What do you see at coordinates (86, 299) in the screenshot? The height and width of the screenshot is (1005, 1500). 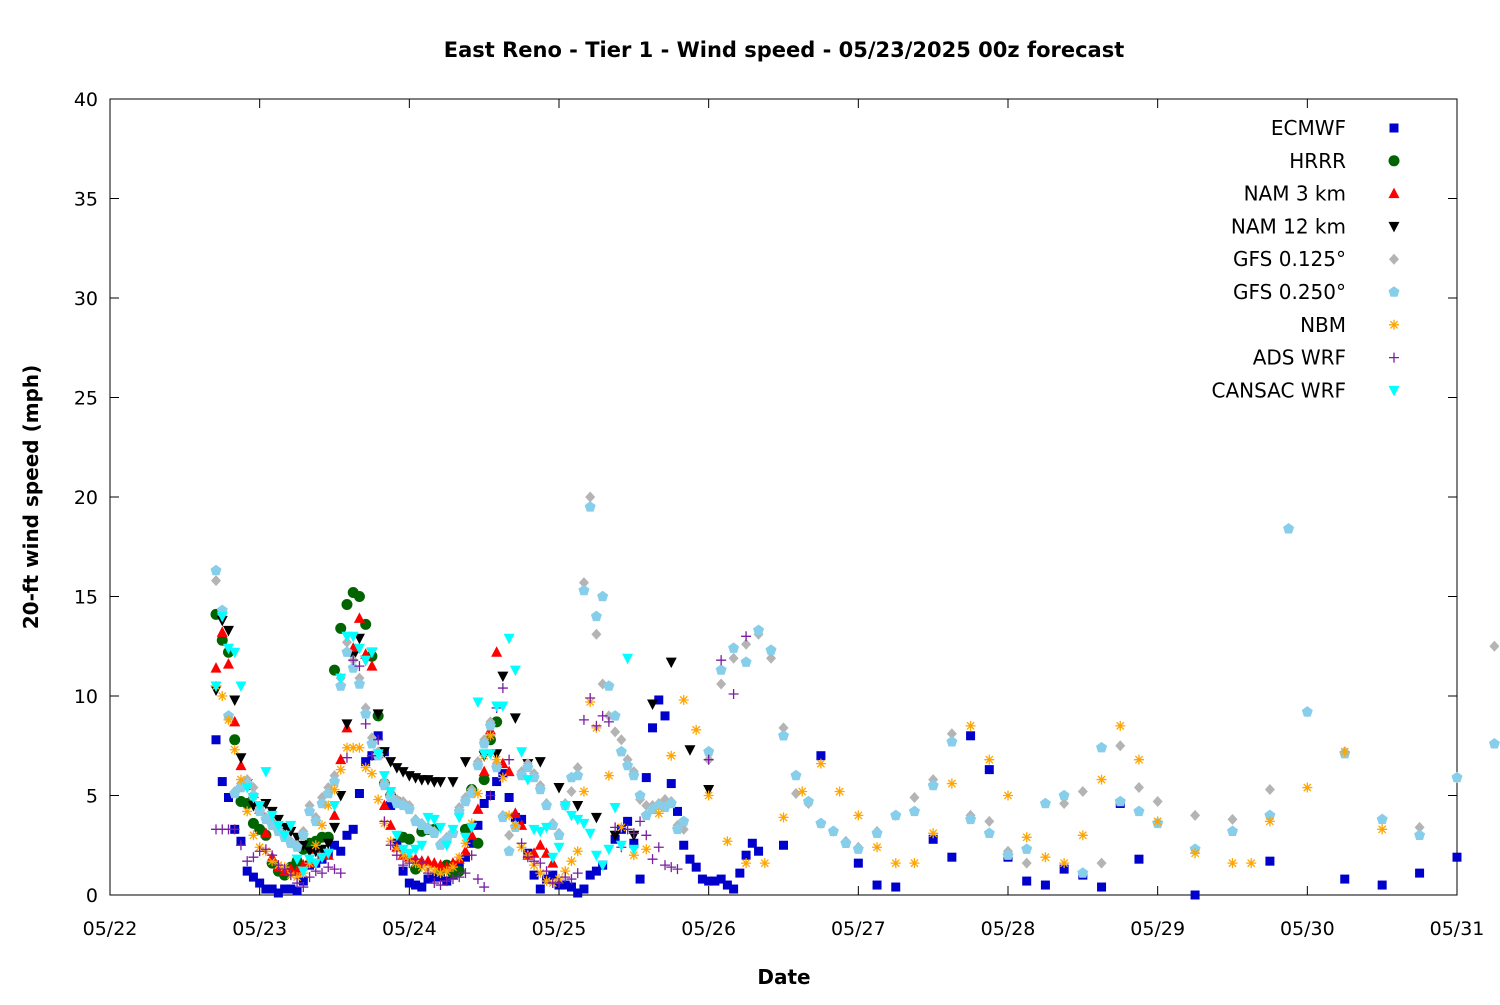 I see `y-tick-label: 30` at bounding box center [86, 299].